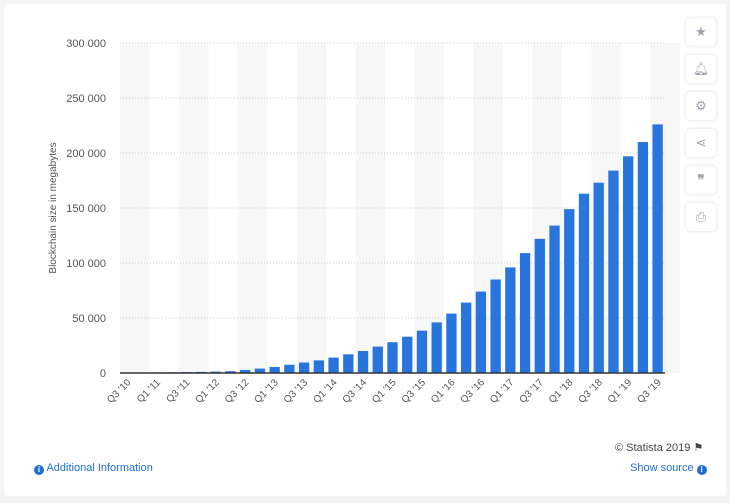 Image resolution: width=730 pixels, height=503 pixels. What do you see at coordinates (620, 391) in the screenshot?
I see `x-tick-label: Q1 '19` at bounding box center [620, 391].